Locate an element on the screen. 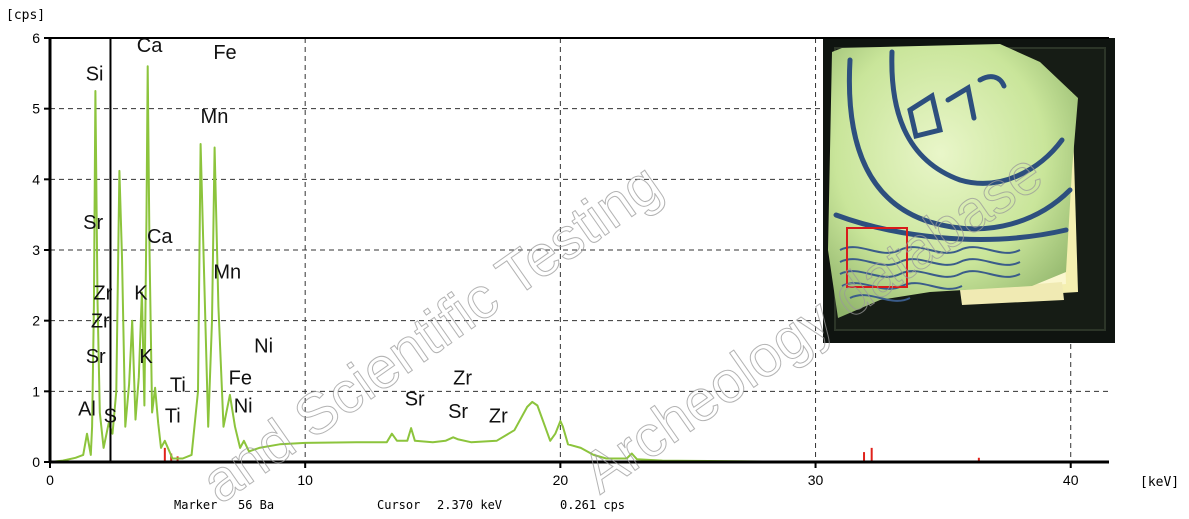  element-label-zr-9: Zr is located at coordinates (100, 322).